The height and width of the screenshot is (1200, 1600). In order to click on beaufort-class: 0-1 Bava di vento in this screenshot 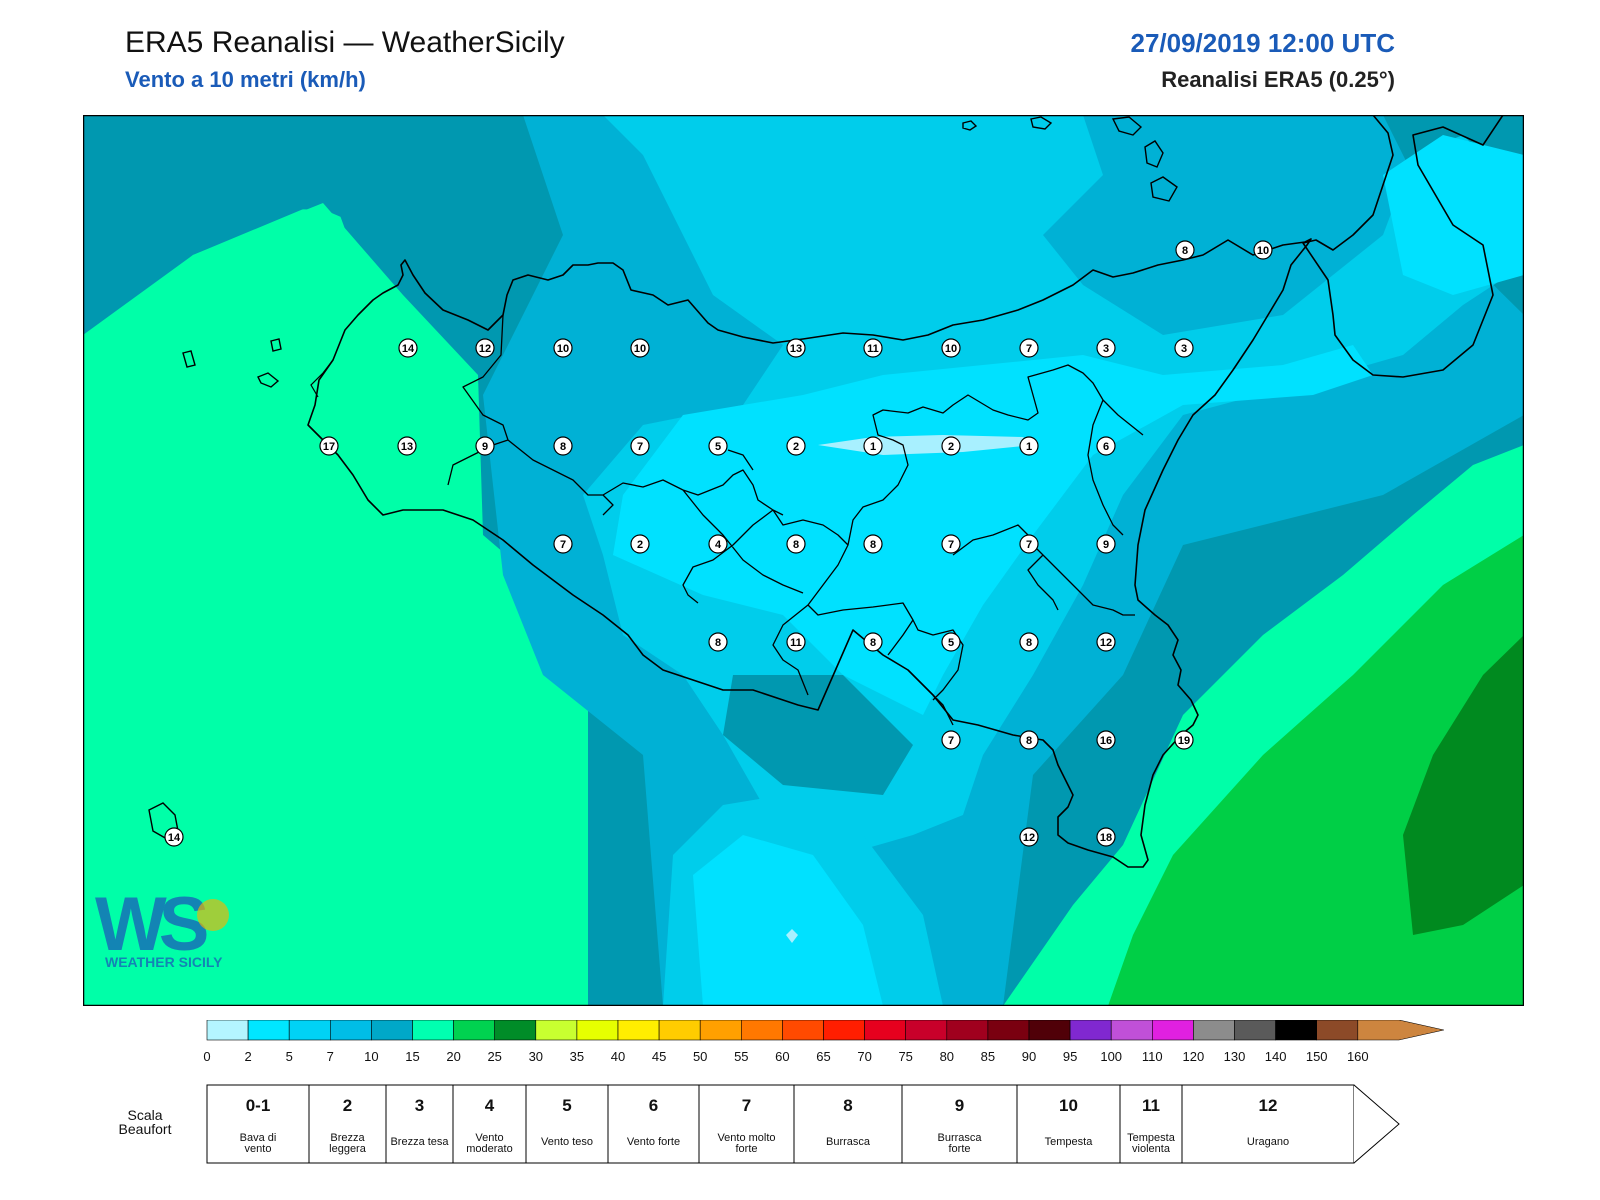, I will do `click(258, 1124)`.